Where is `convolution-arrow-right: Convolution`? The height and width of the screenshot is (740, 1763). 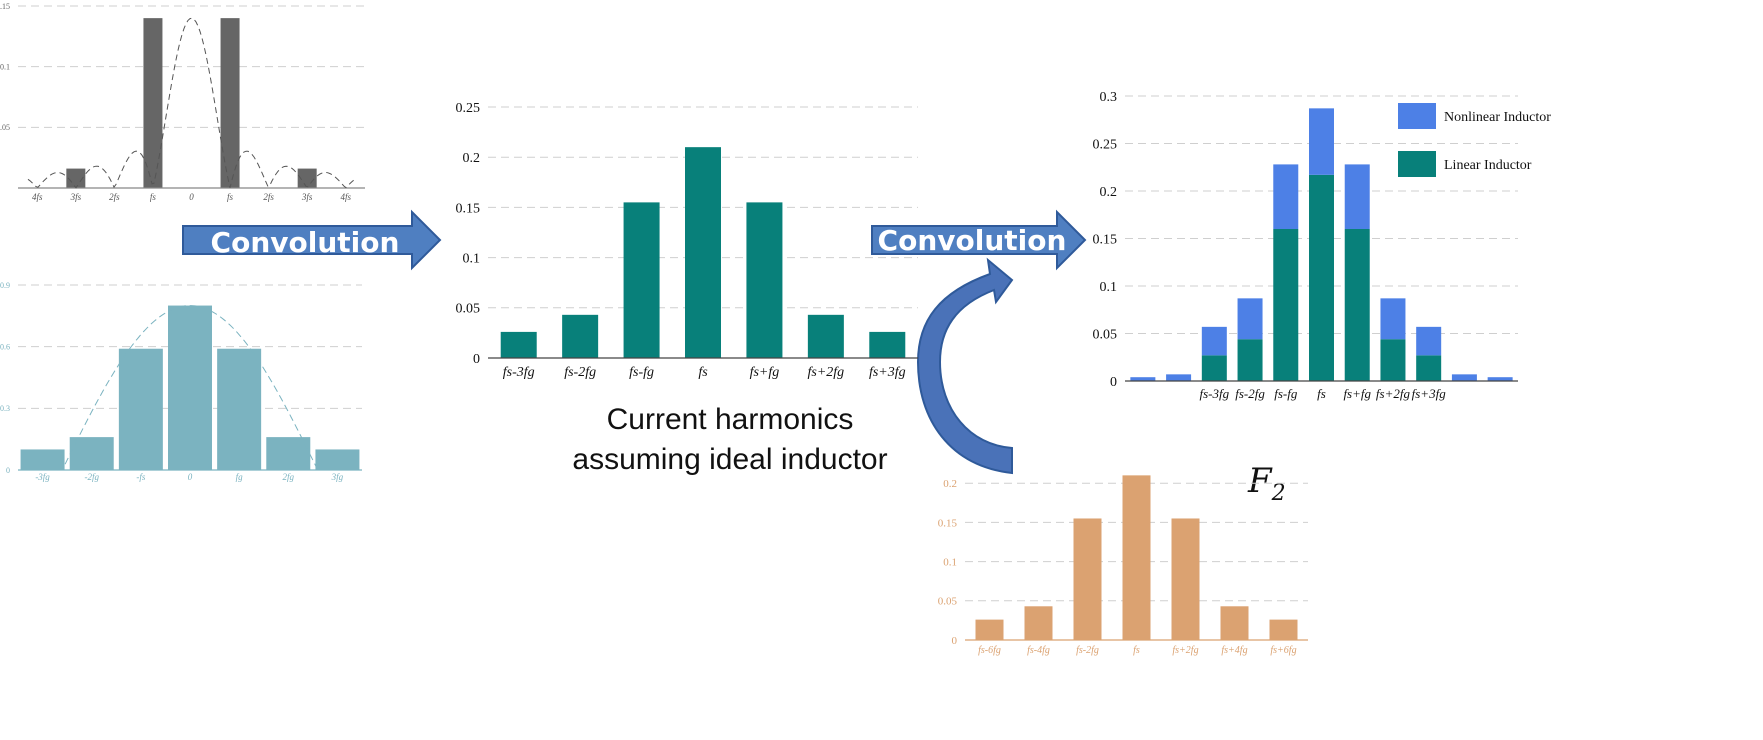 convolution-arrow-right: Convolution is located at coordinates (979, 240).